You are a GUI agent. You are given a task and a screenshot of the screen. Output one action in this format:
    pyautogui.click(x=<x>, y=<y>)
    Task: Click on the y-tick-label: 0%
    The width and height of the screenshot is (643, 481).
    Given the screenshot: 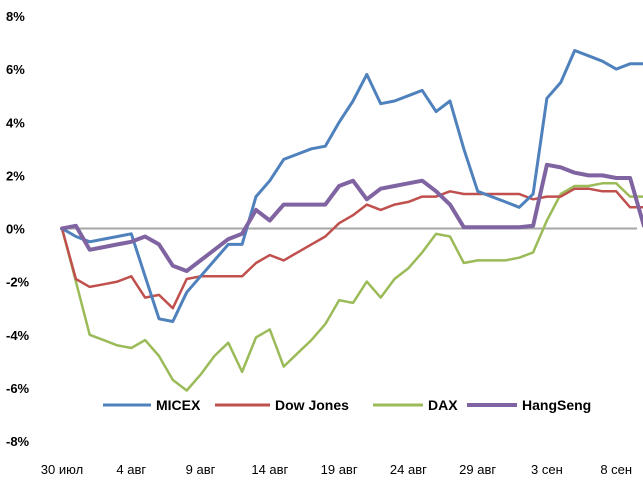 What is the action you would take?
    pyautogui.click(x=15, y=229)
    